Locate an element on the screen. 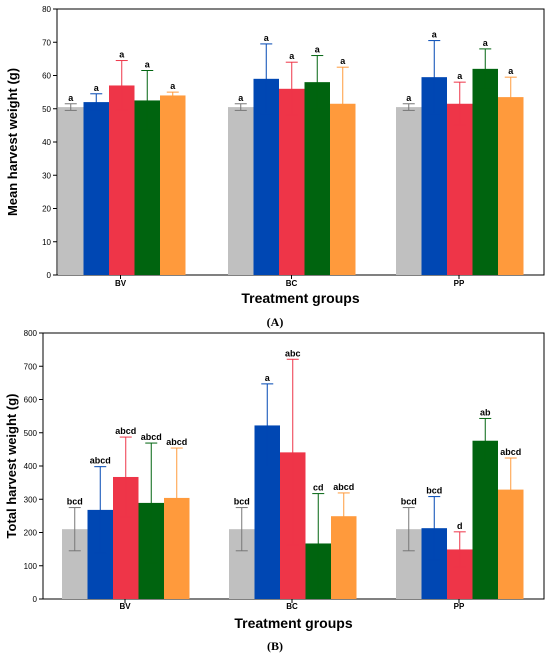 This screenshot has width=550, height=653. y-tick-label: 100 is located at coordinates (31, 566).